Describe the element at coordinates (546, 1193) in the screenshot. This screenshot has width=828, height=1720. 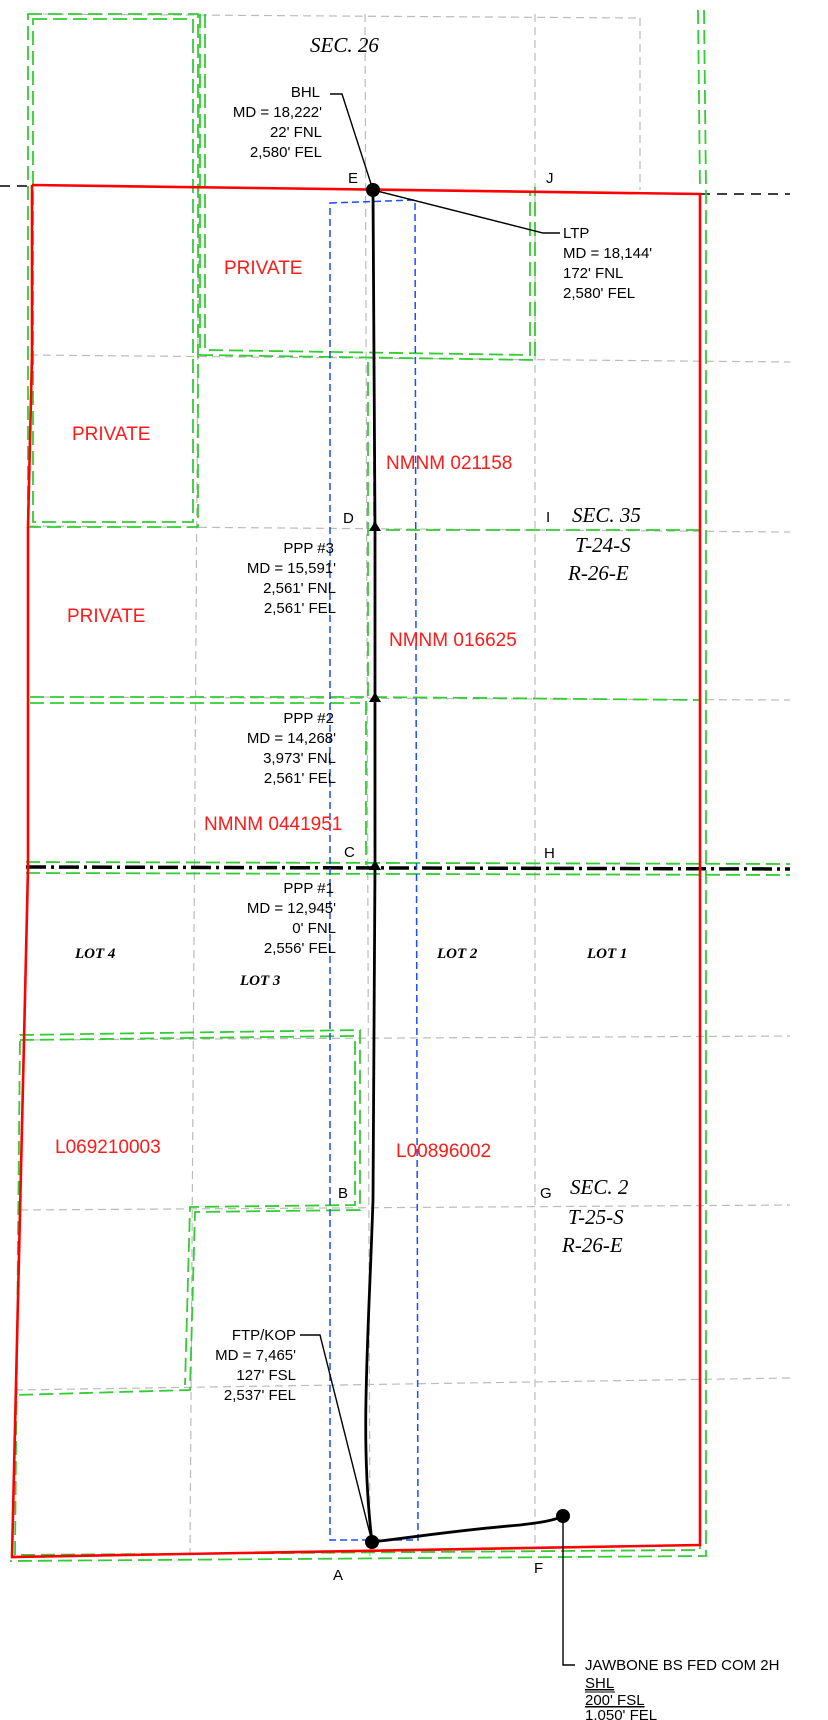
I see `point-g: G` at that location.